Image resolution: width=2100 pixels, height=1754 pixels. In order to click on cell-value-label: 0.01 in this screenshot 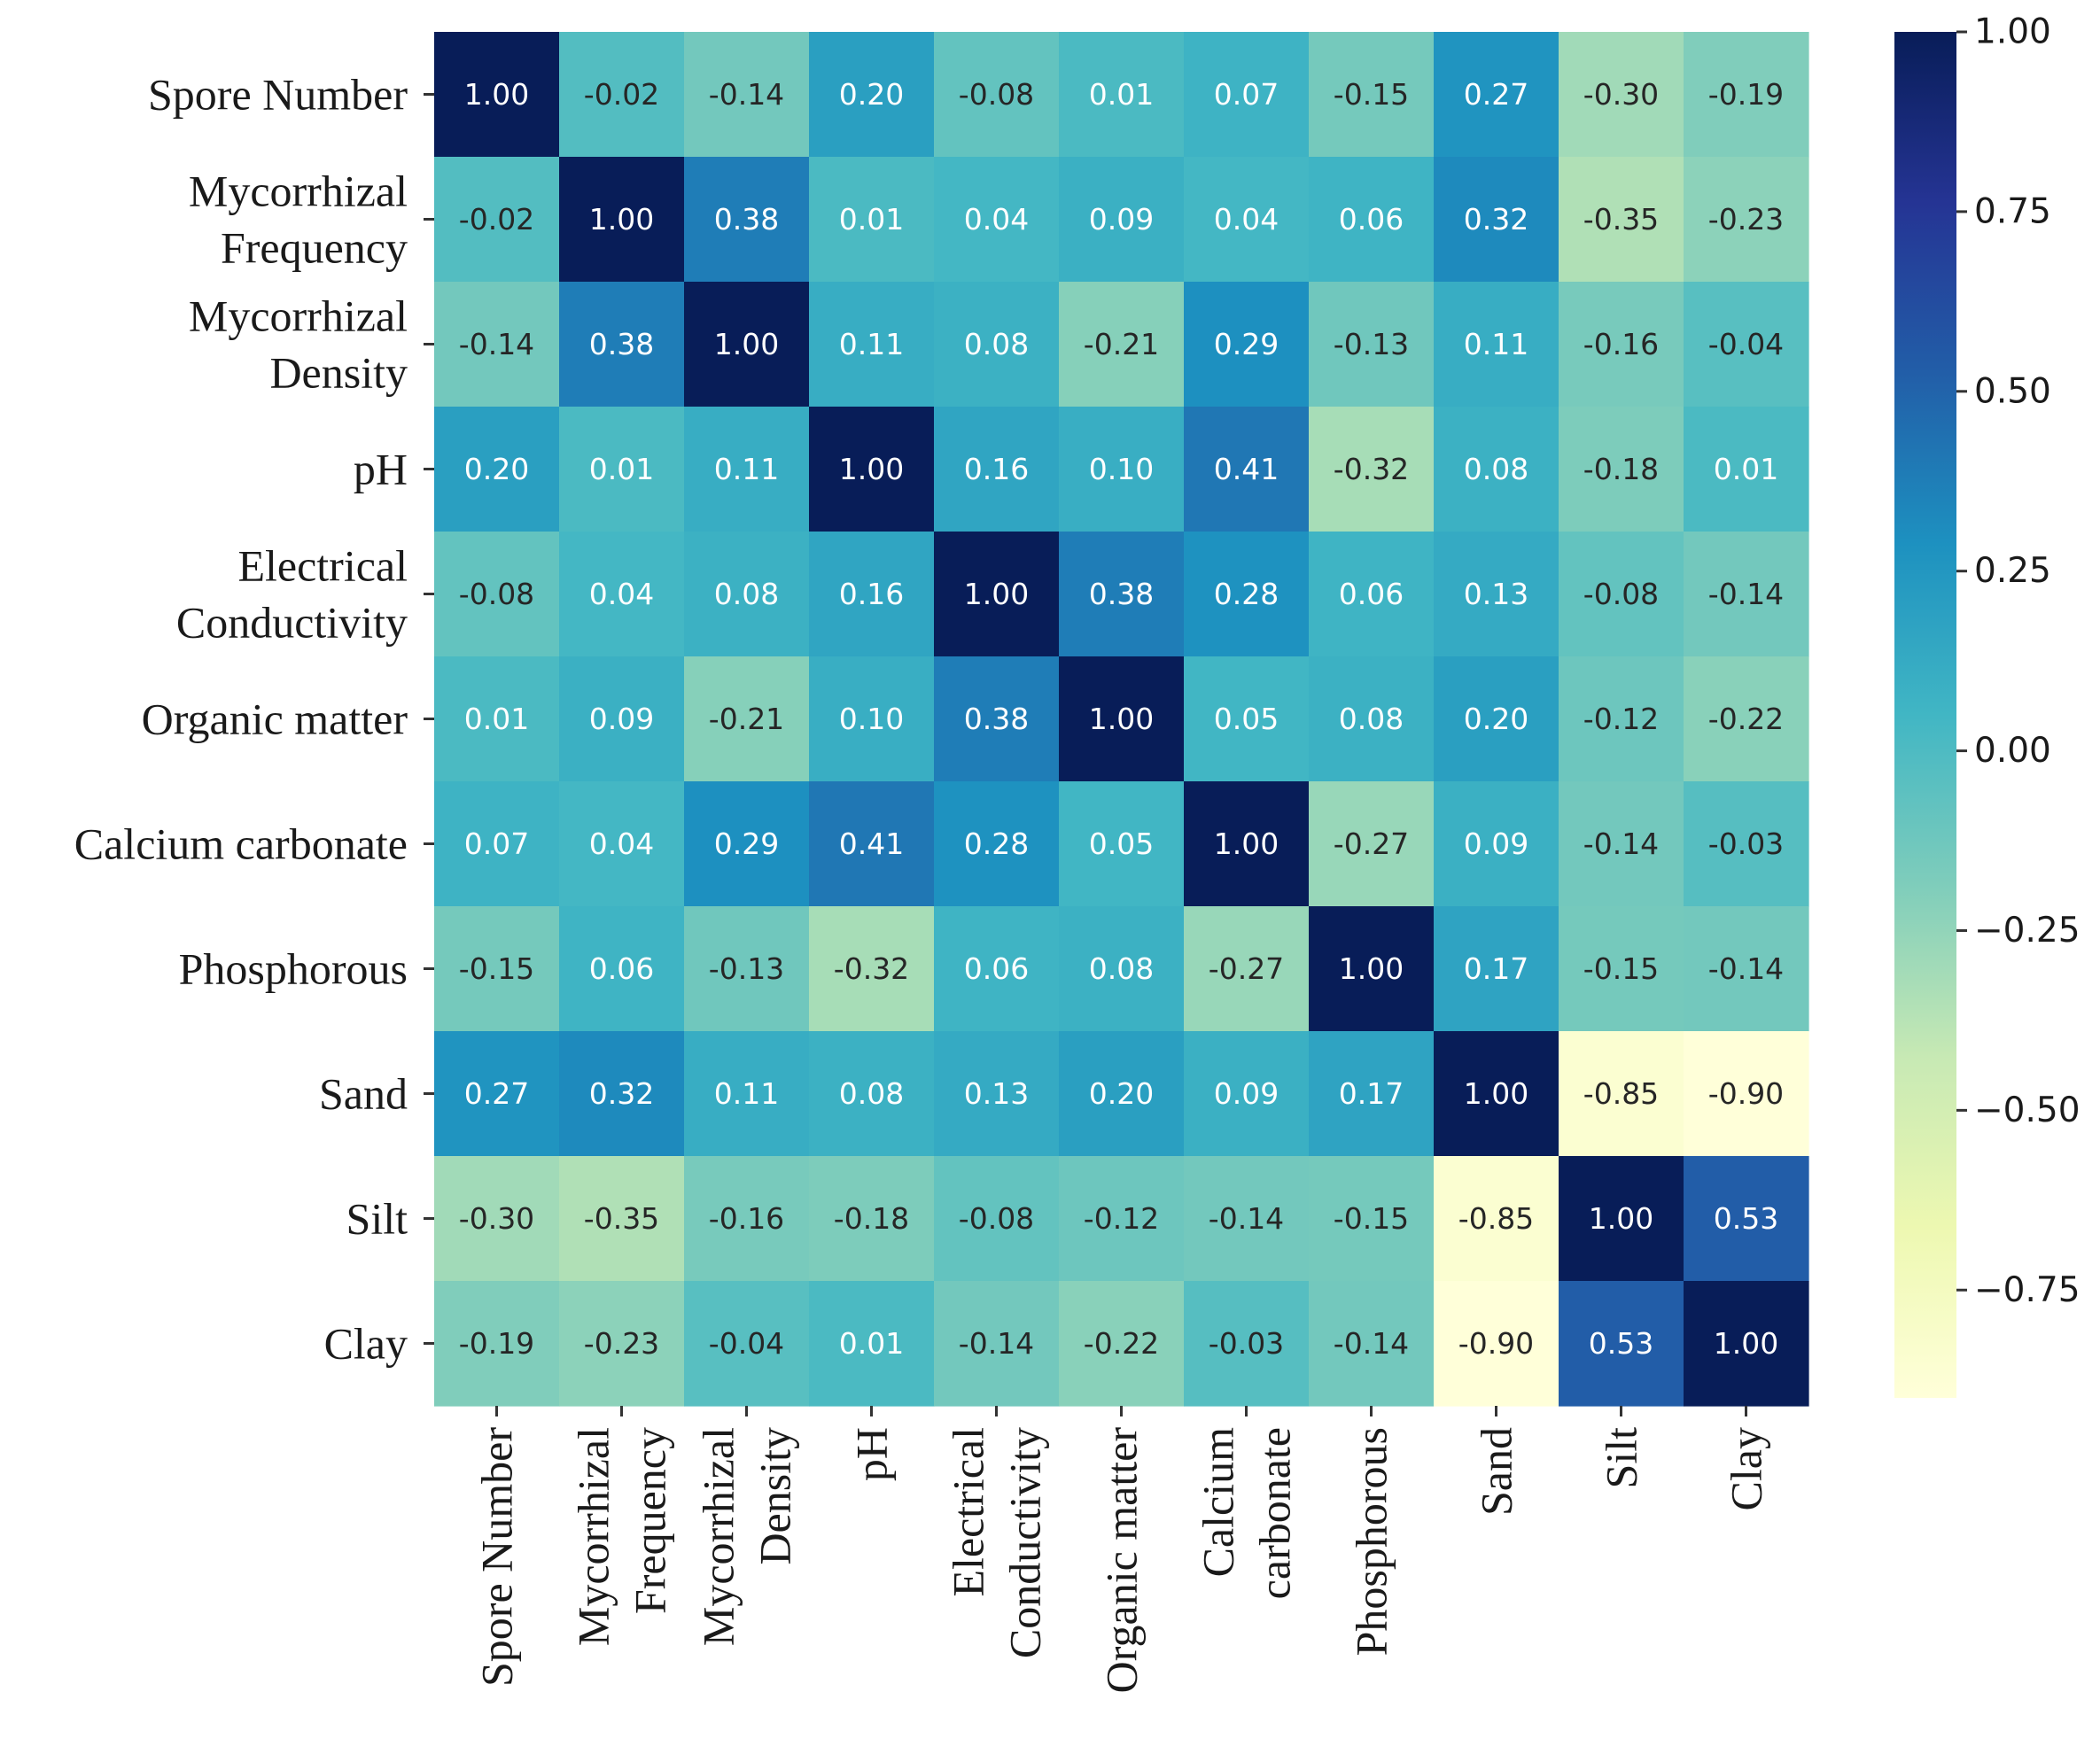, I will do `click(621, 469)`.